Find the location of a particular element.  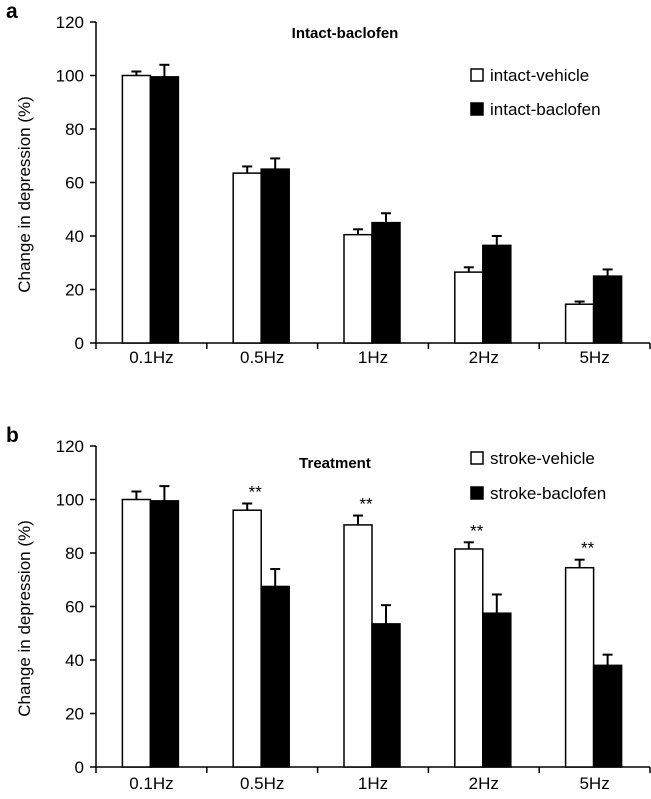

legend-label: intact-baclofen is located at coordinates (545, 109).